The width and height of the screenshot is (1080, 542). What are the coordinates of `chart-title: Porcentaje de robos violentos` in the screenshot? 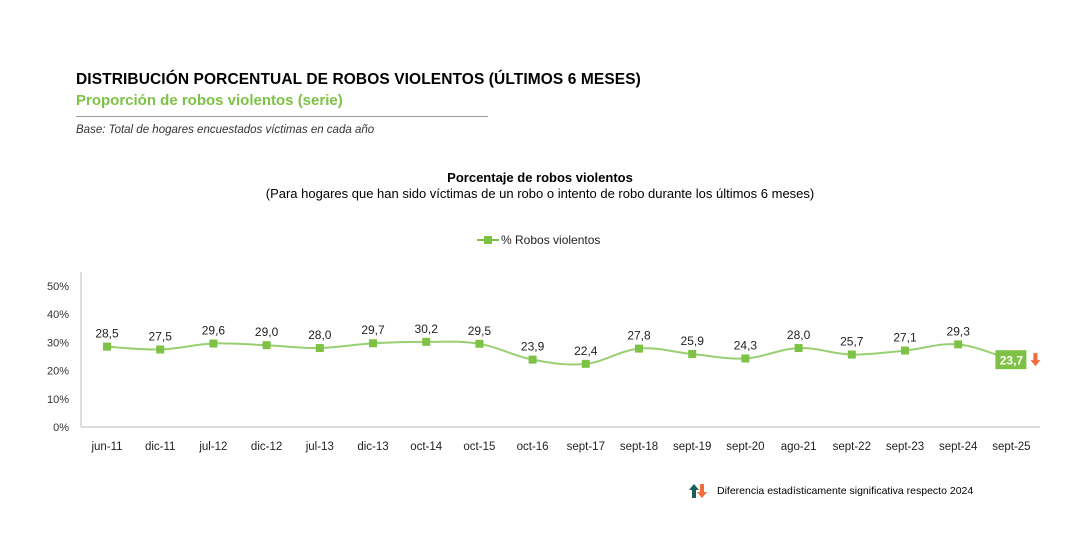 It's located at (540, 177).